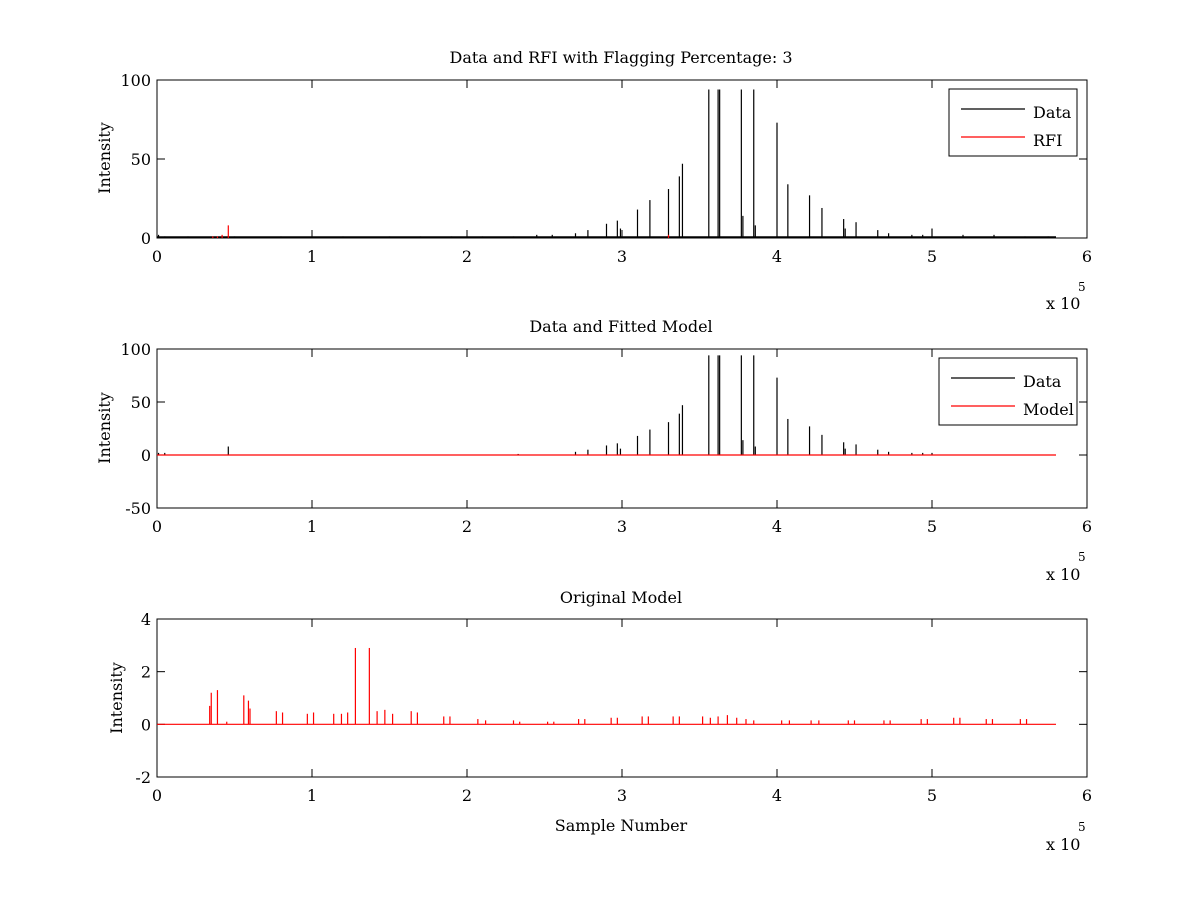 This screenshot has height=900, width=1200. What do you see at coordinates (1048, 409) in the screenshot?
I see `legend-label: Model` at bounding box center [1048, 409].